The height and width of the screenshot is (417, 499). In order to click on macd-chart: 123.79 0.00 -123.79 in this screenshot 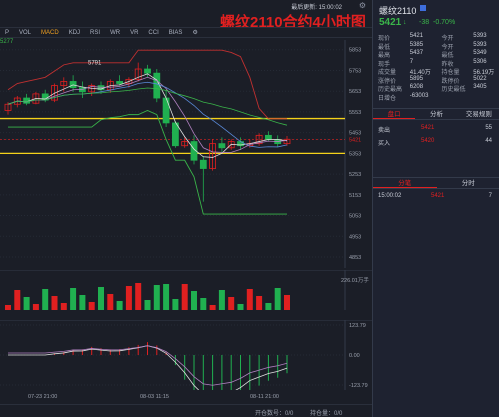, I will do `click(186, 355)`.